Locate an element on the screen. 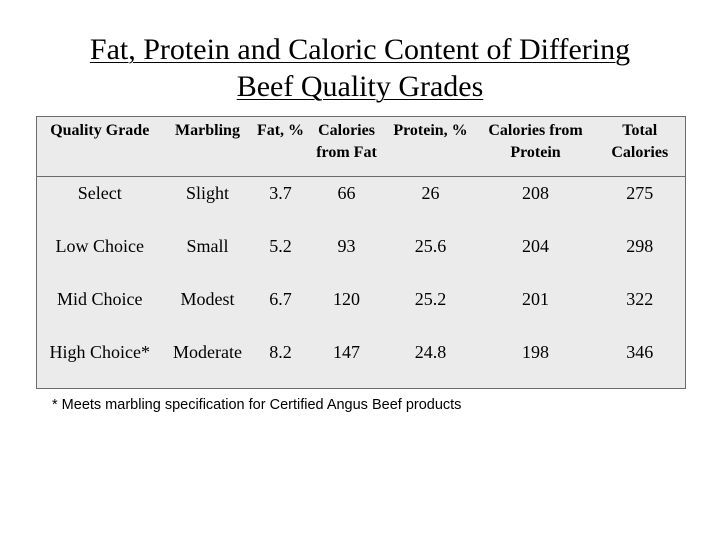 This screenshot has width=720, height=540. cell-quality-grade: High Choice* is located at coordinates (100, 351).